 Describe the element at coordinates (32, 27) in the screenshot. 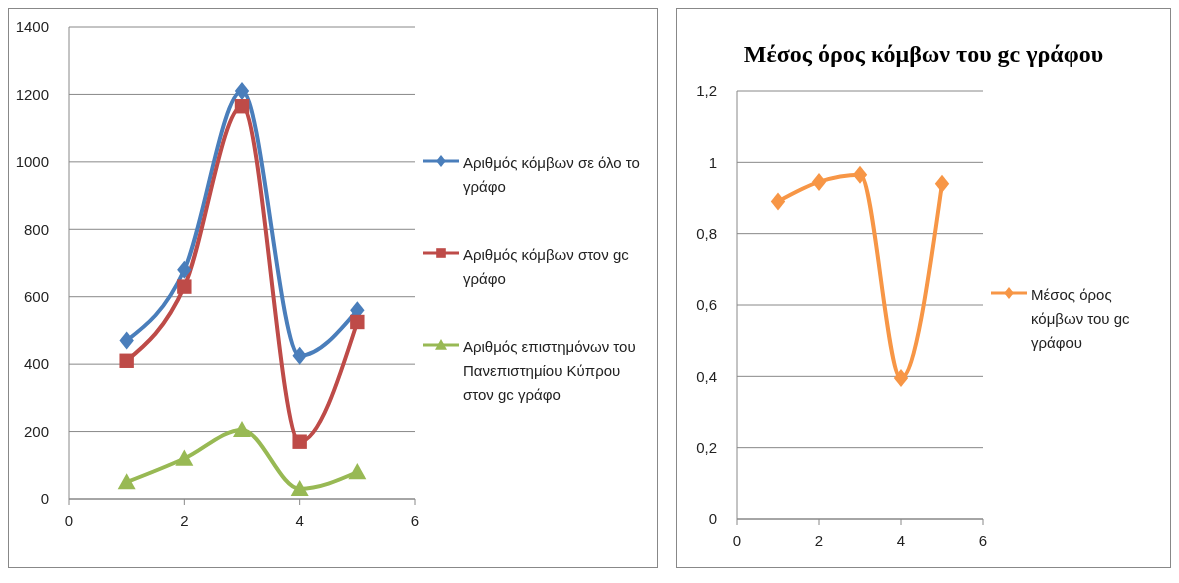

I see `y-tick-label: 1400` at that location.